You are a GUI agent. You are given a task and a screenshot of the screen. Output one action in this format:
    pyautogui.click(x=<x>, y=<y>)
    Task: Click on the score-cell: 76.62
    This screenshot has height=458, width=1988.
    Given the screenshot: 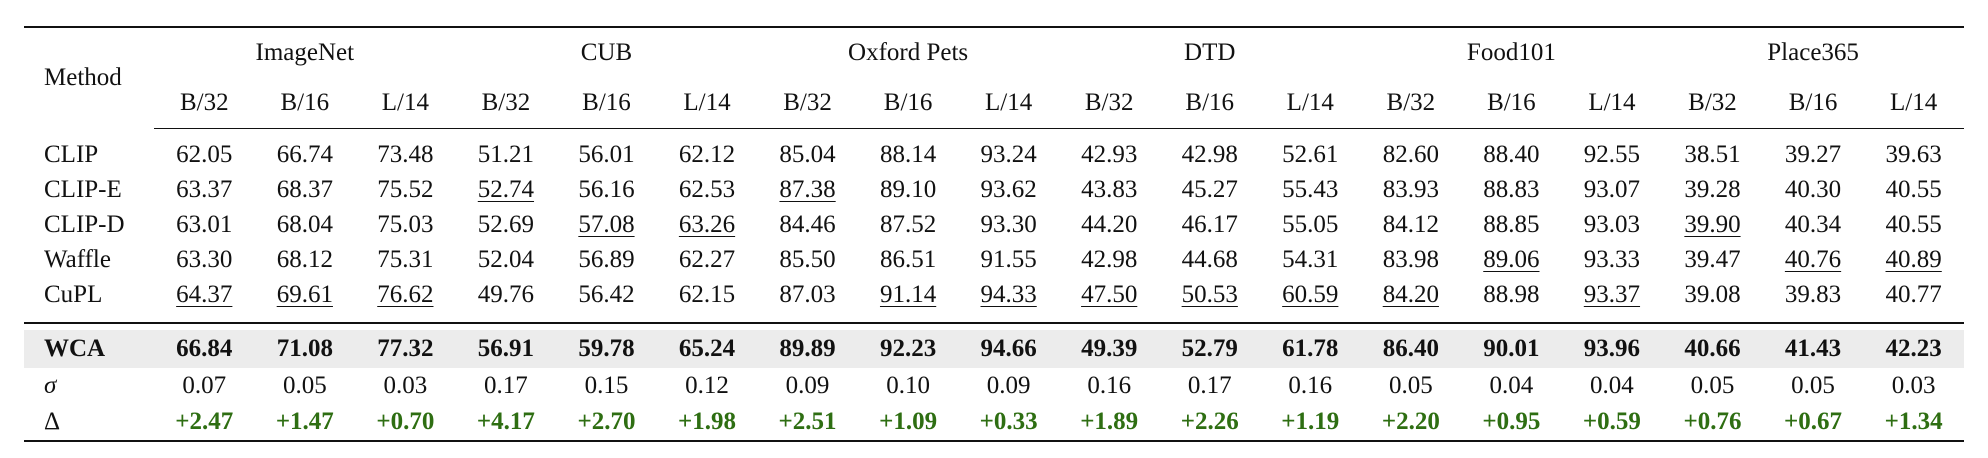 What is the action you would take?
    pyautogui.click(x=405, y=294)
    